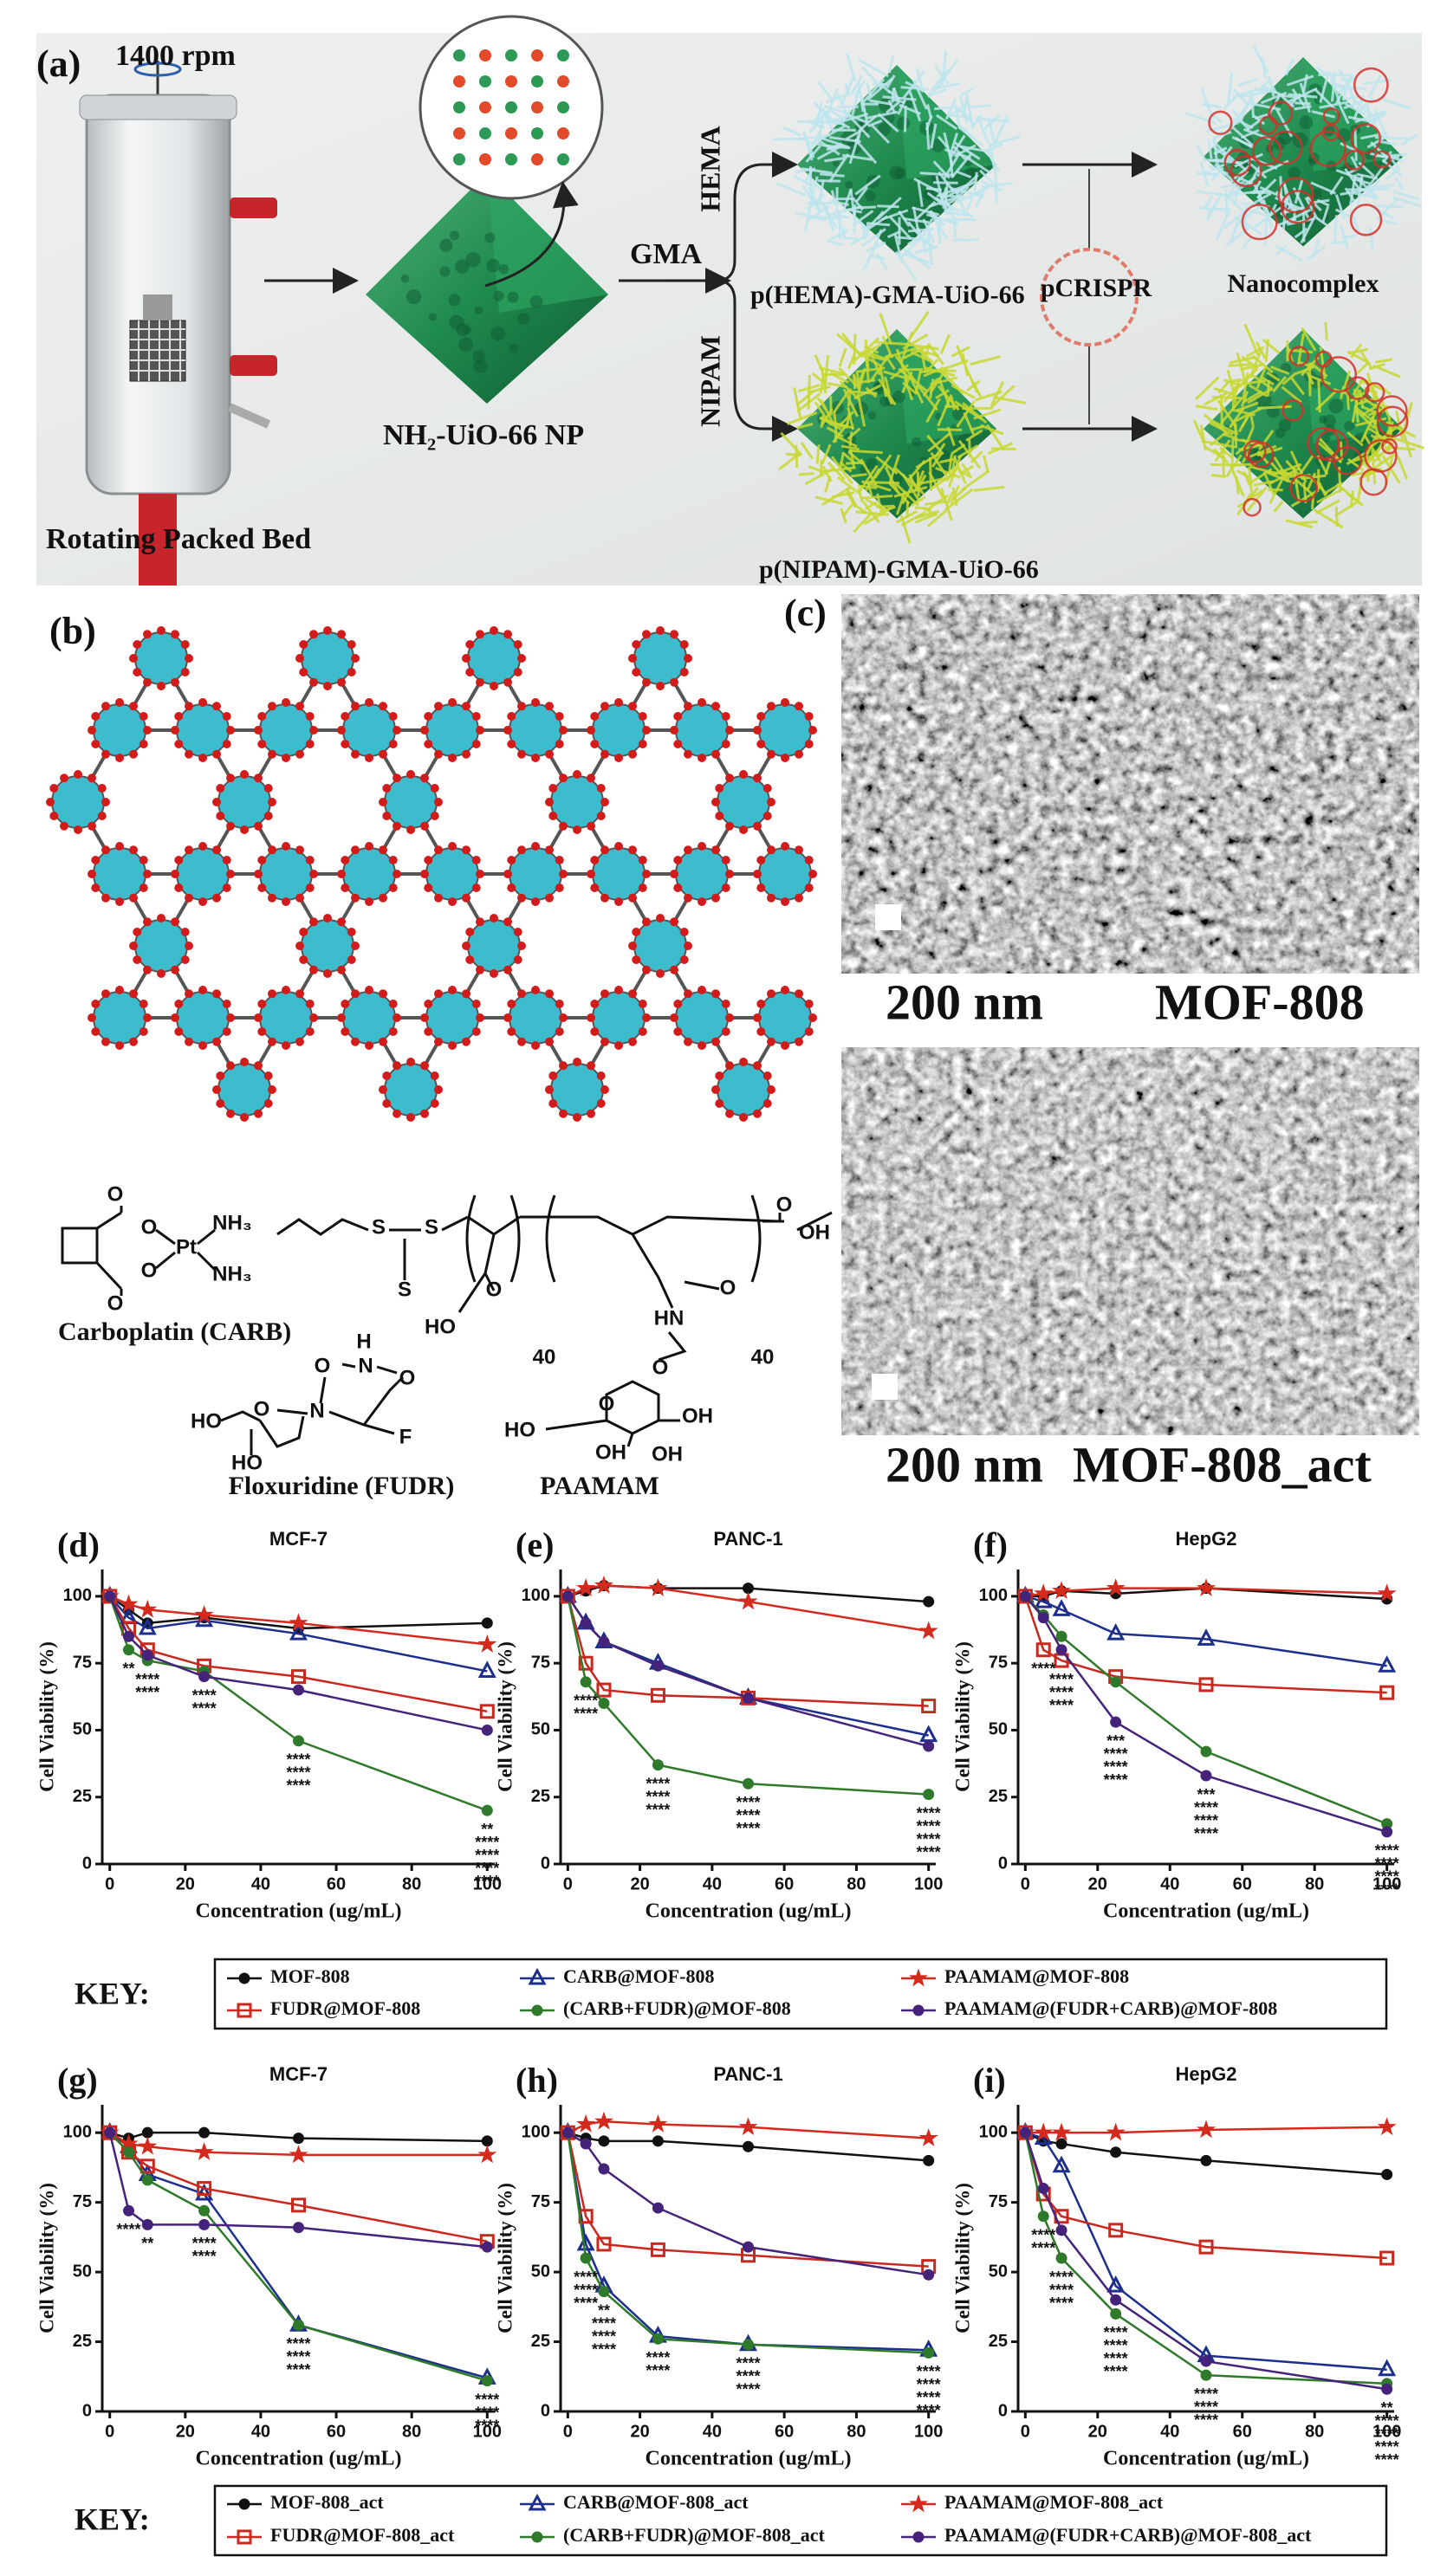  Describe the element at coordinates (805, 613) in the screenshot. I see `panel-label: (c)` at that location.